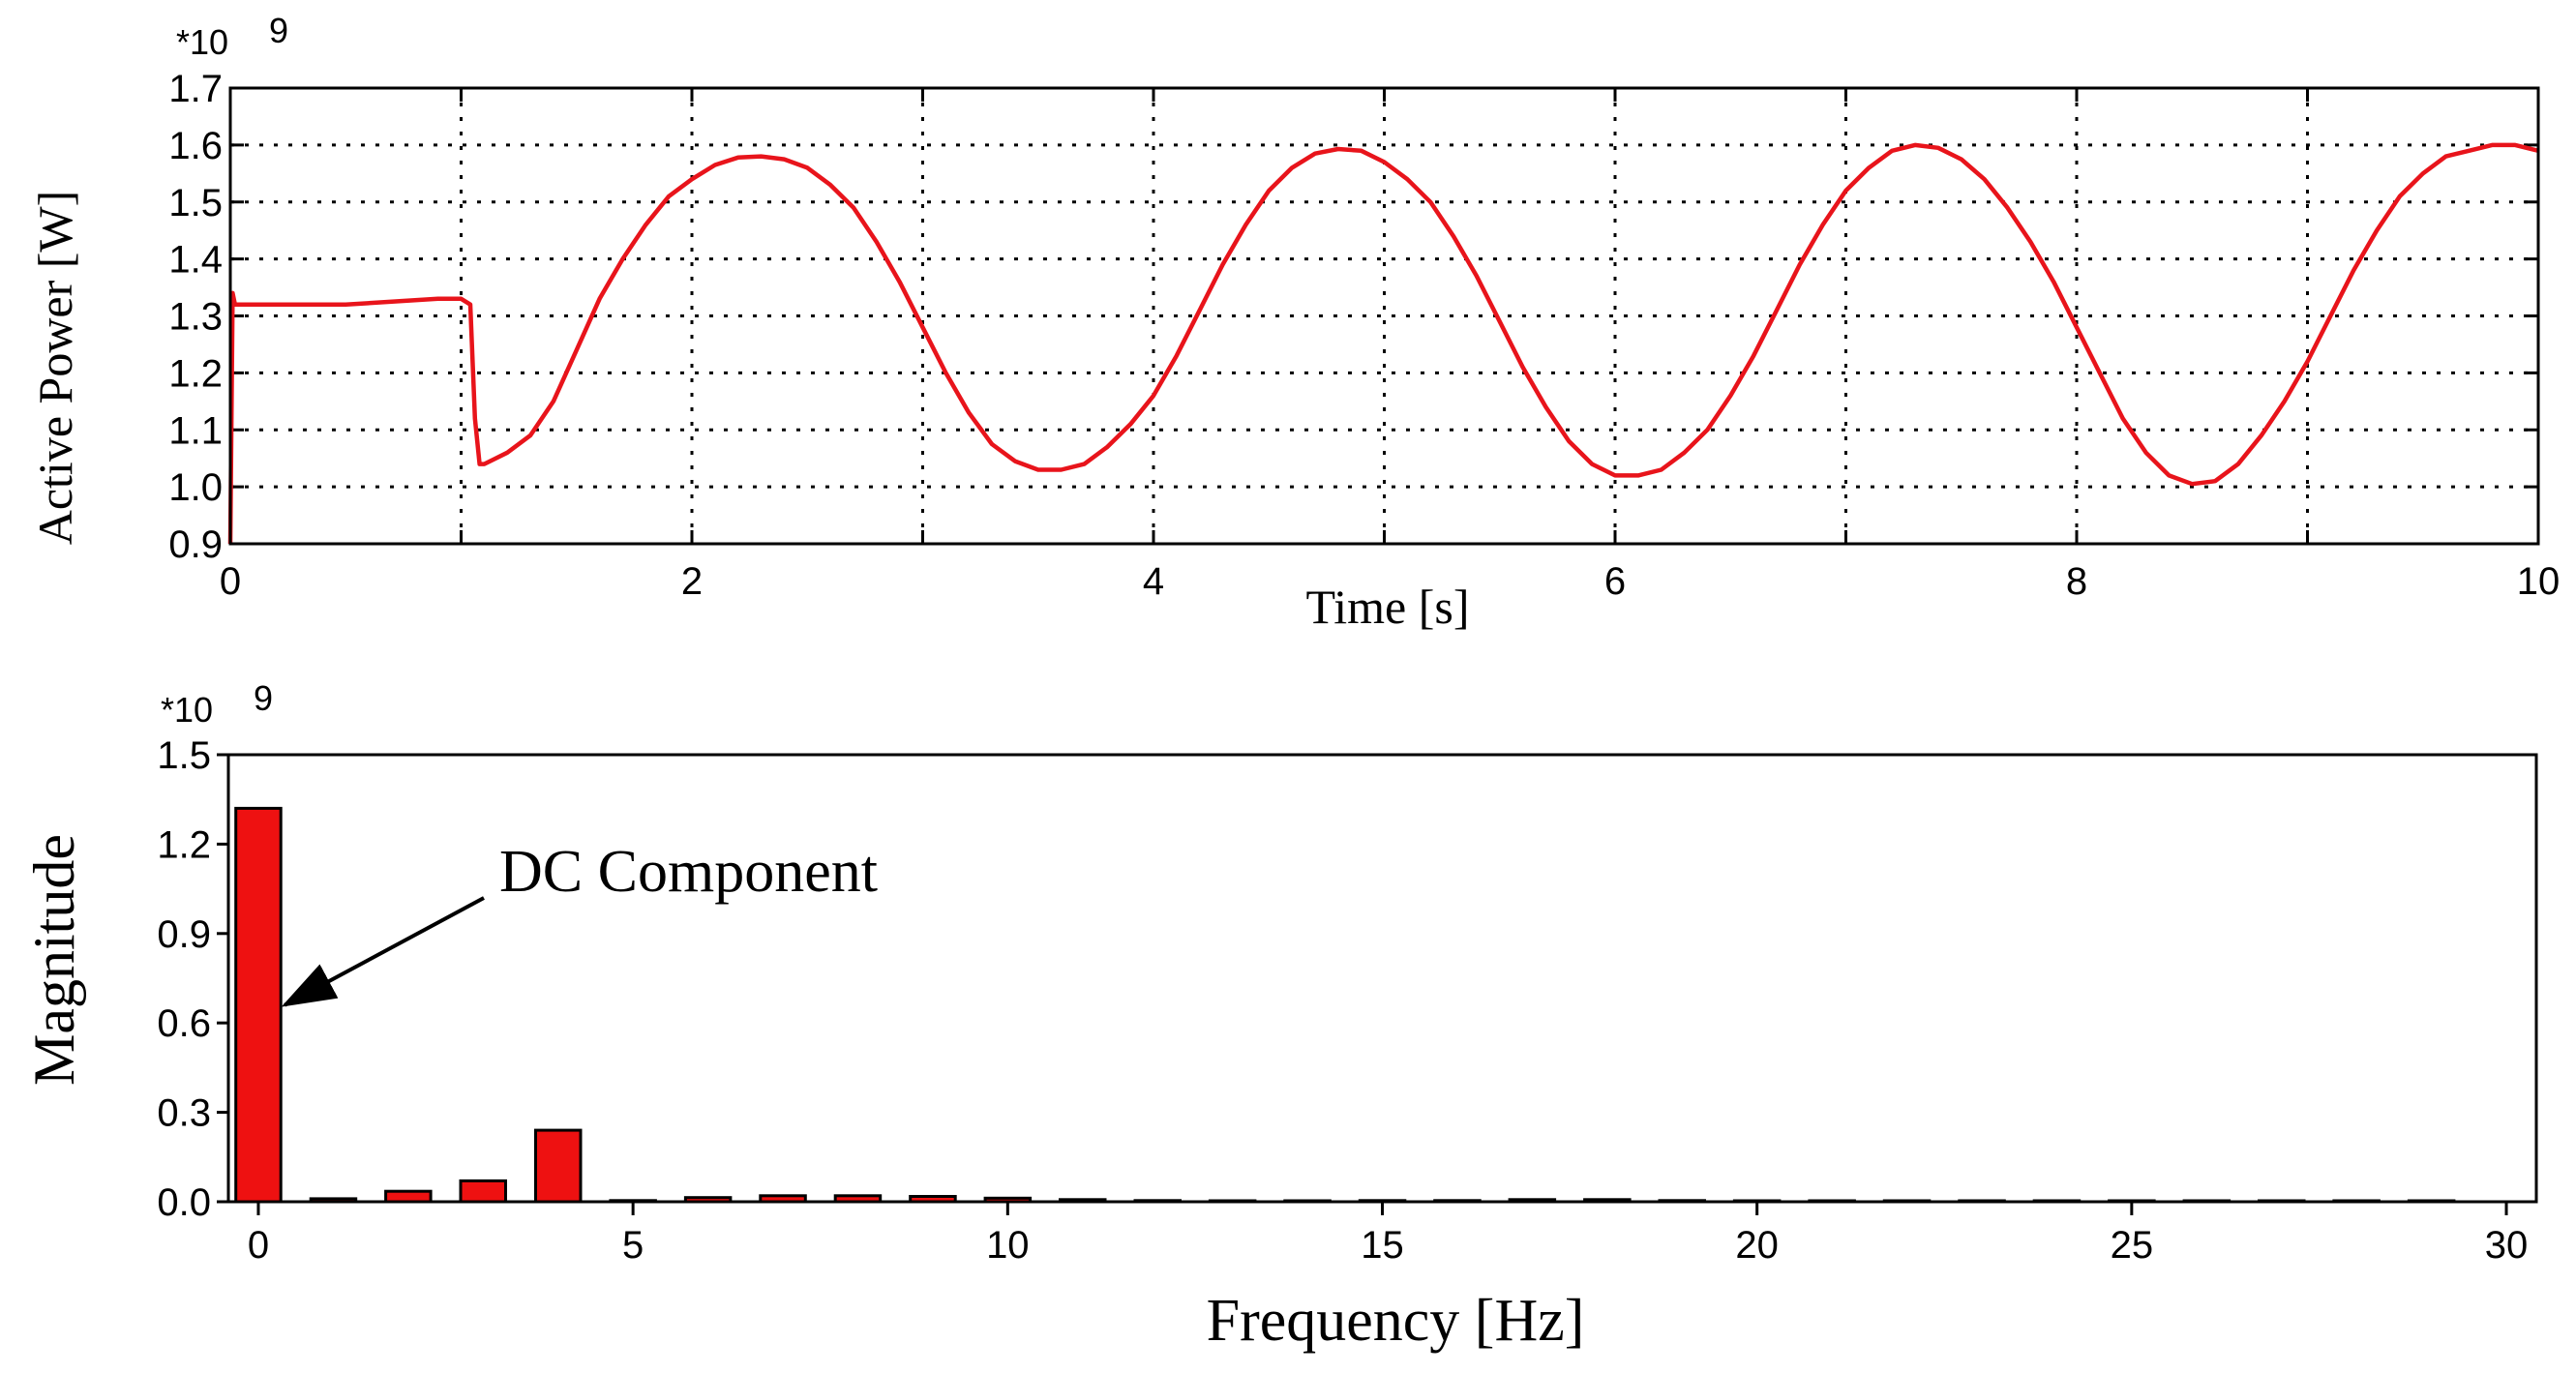 The width and height of the screenshot is (2576, 1373). I want to click on spectrum-x-axis-title: Frequency [Hz], so click(1396, 1321).